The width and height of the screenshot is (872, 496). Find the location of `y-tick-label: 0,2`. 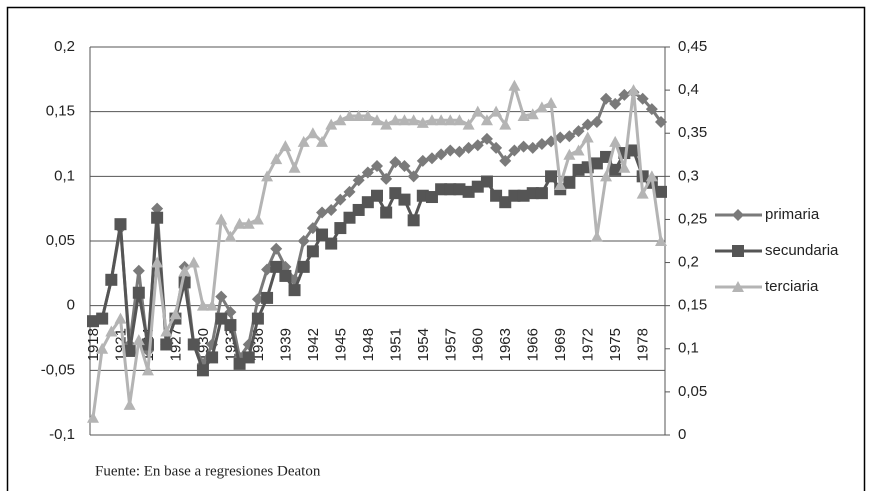

y-tick-label: 0,2 is located at coordinates (64, 46).